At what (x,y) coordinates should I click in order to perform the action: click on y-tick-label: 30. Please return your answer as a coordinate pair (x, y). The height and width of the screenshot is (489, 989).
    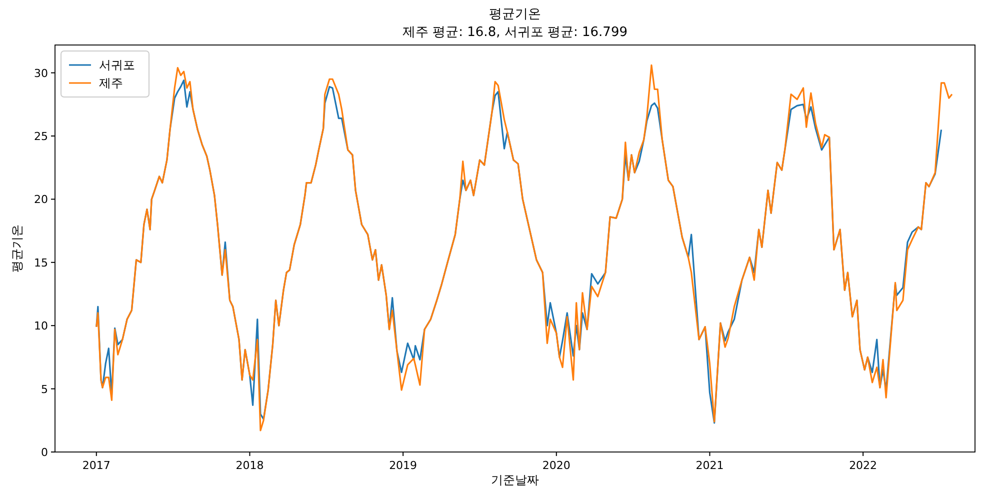
    Looking at the image, I should click on (41, 73).